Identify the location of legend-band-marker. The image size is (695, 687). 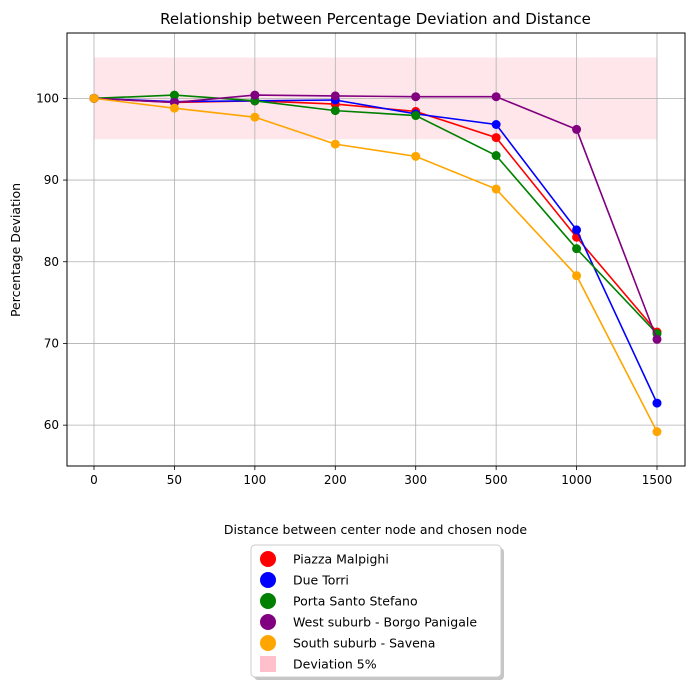
(268, 664).